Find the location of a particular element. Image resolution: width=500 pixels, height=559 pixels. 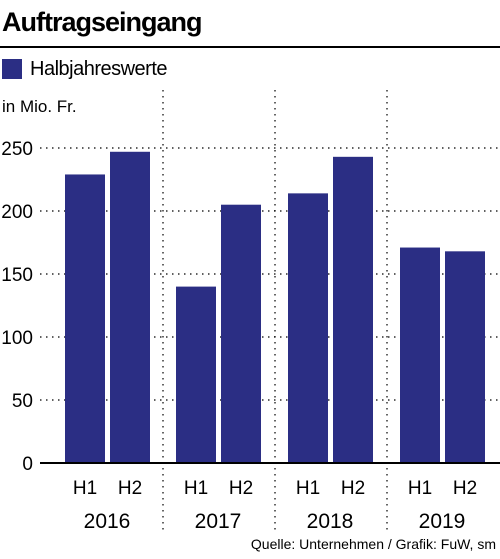

year-label: 2019 is located at coordinates (442, 521).